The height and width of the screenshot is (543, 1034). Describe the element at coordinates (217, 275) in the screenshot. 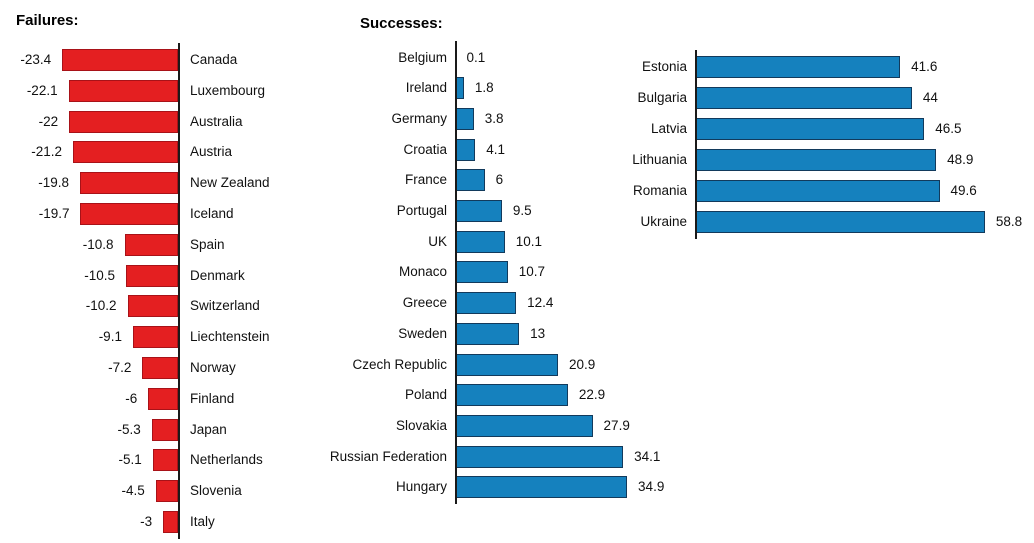

I see `category-label-denmark: Denmark` at that location.